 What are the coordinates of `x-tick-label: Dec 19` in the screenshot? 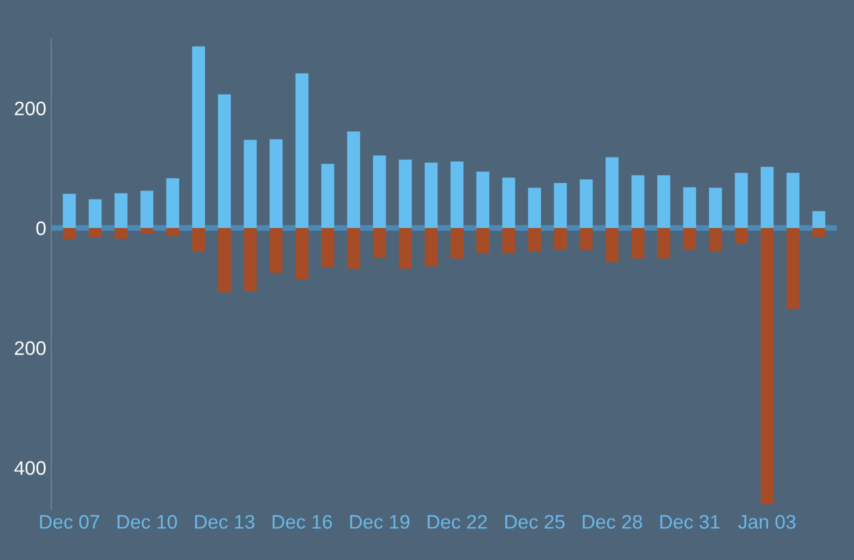 It's located at (380, 521).